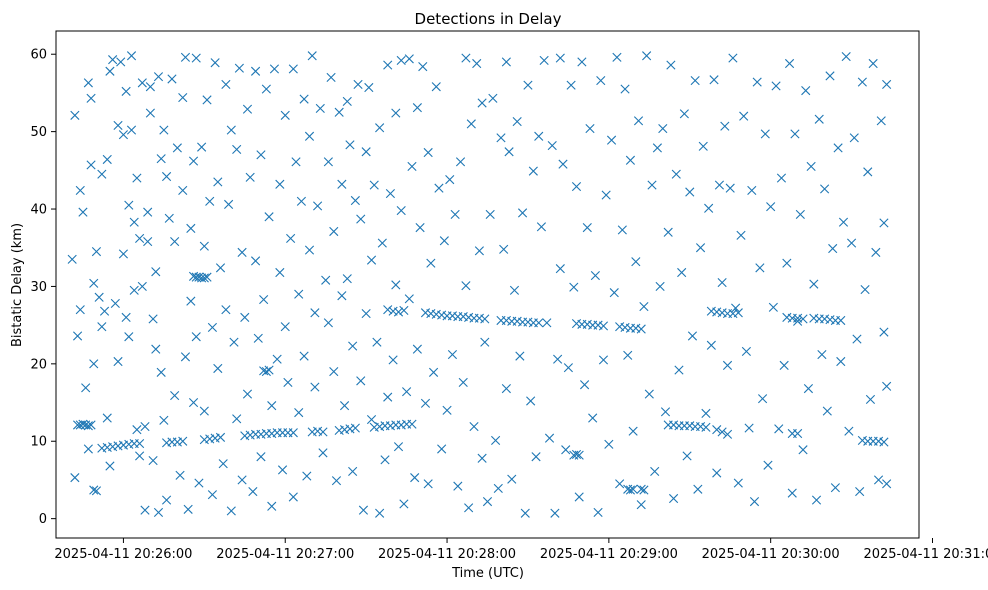  What do you see at coordinates (488, 19) in the screenshot?
I see `chart-title: Detections in Delay` at bounding box center [488, 19].